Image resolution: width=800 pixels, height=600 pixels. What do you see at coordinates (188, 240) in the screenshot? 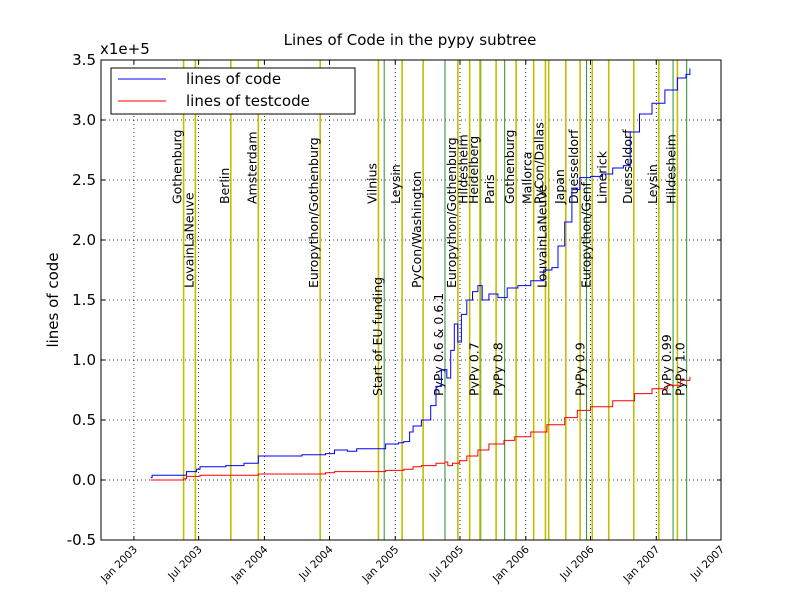
I see `event-label: LovainLaNeuve` at bounding box center [188, 240].